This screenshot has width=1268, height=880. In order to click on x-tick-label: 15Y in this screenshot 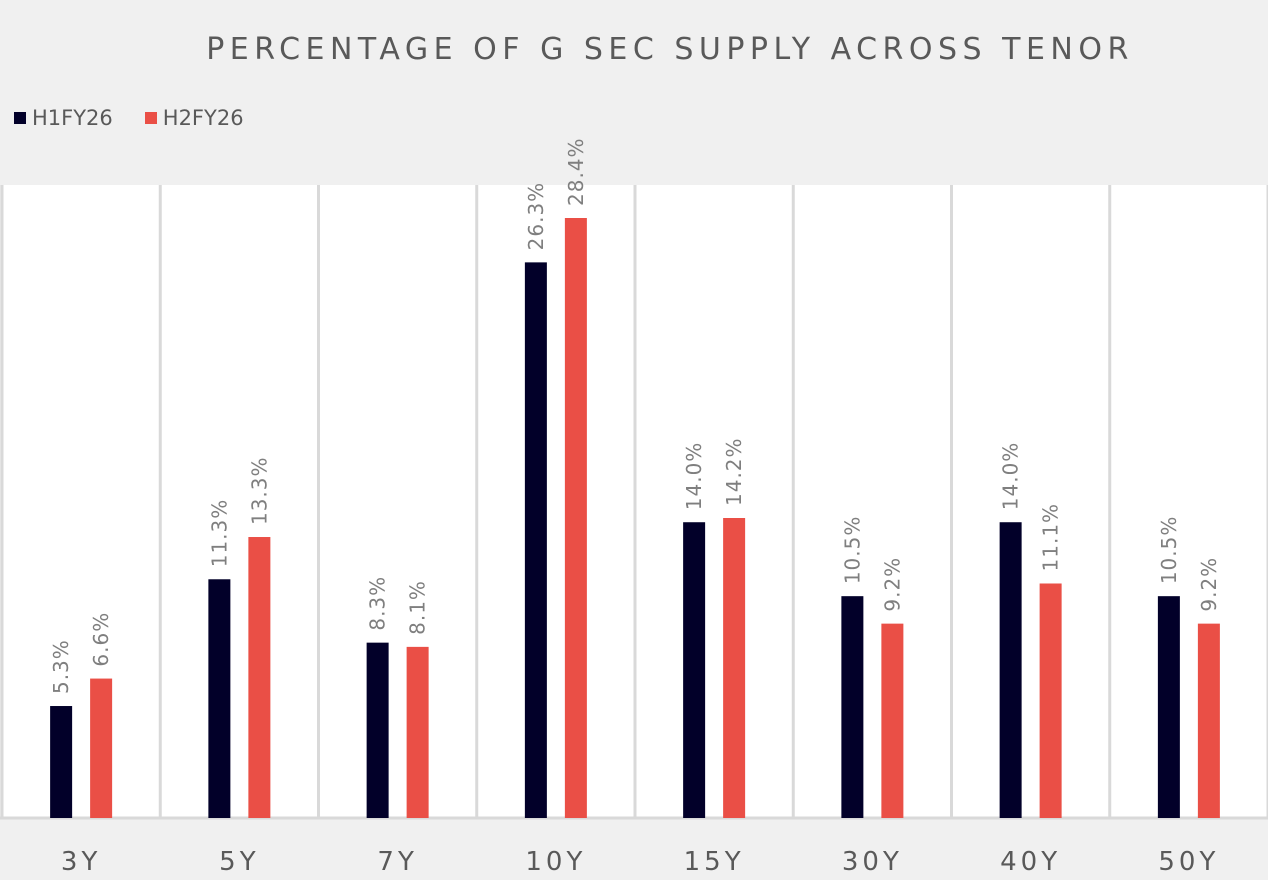, I will do `click(714, 862)`.